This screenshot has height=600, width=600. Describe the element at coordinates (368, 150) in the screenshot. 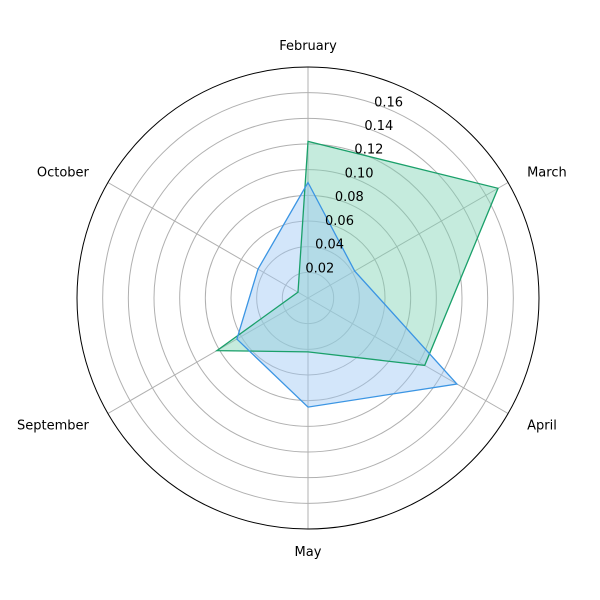

I see `r-tick-label: 0.12` at that location.